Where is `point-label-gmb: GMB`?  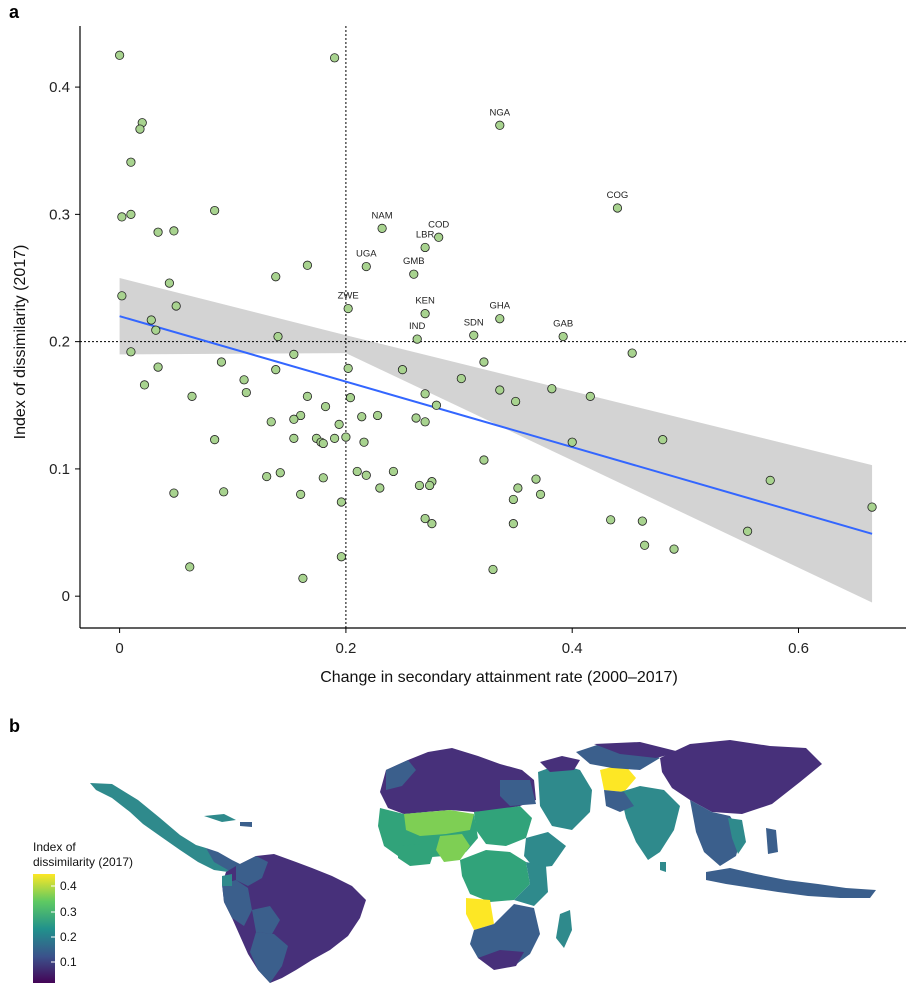 point-label-gmb: GMB is located at coordinates (414, 261).